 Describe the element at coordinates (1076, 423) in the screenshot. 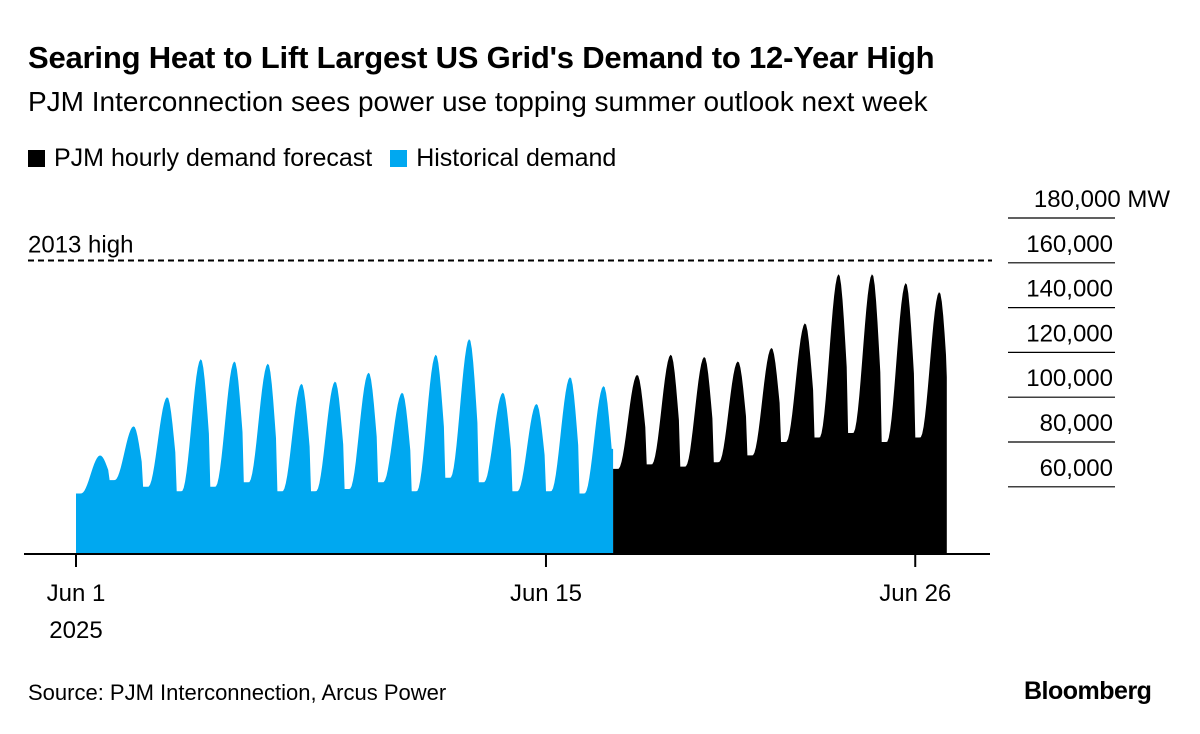

I see `y-tick-label: 80,000` at that location.